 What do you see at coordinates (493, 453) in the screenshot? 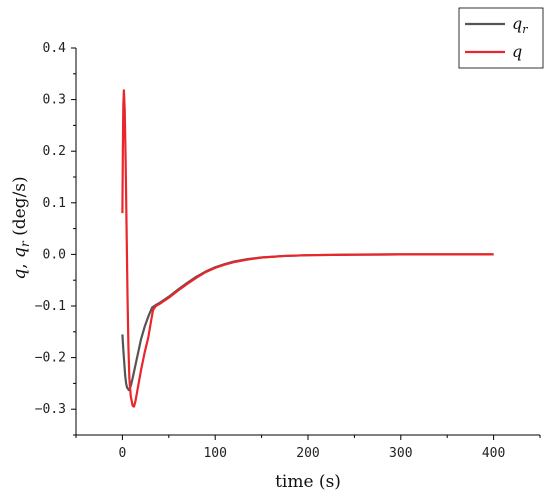
I see `x-tick-label: 400` at bounding box center [493, 453].